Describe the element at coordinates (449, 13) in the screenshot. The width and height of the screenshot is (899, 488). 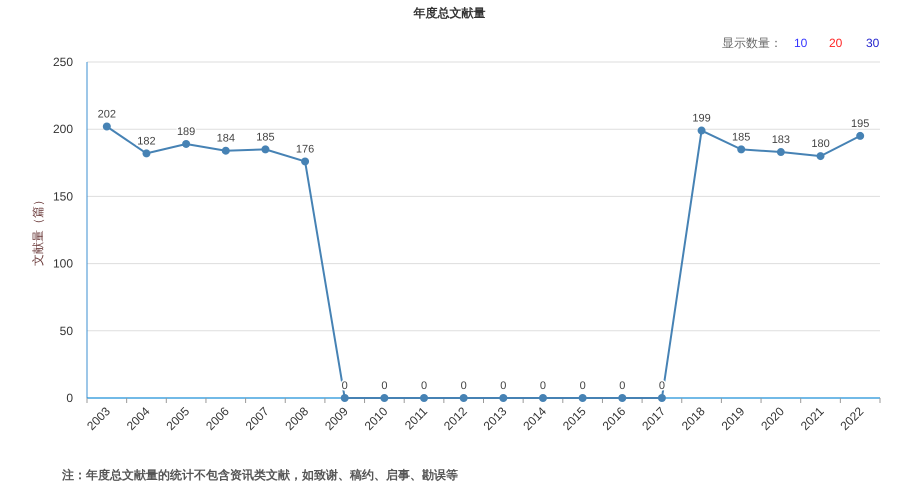
I see `chart-title: 年度总文献量` at that location.